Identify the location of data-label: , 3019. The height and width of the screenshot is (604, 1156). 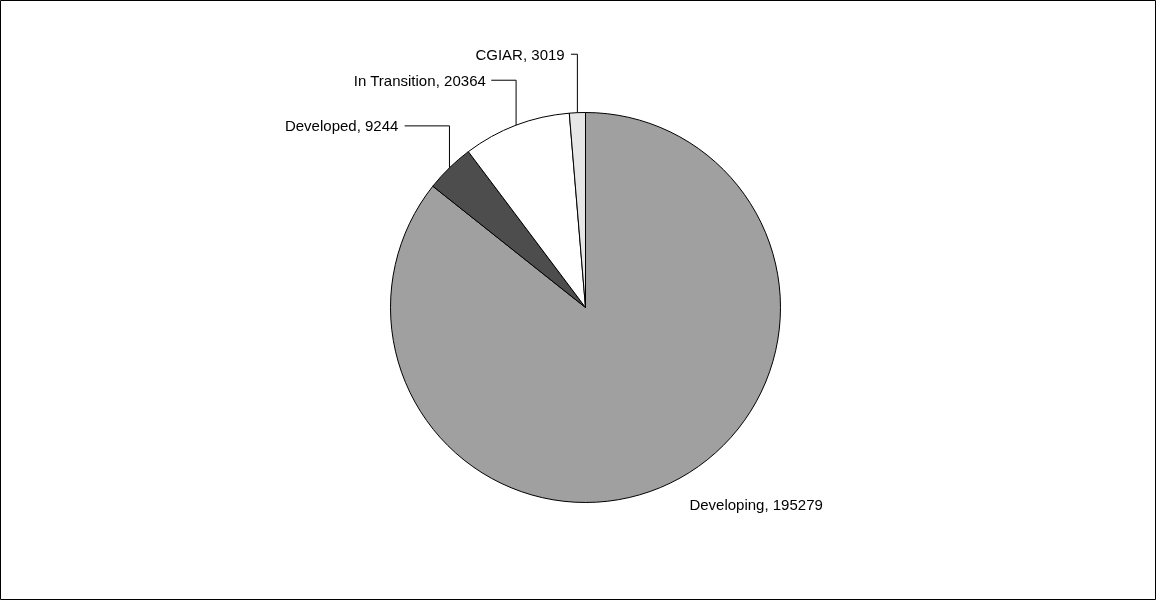
(543, 54).